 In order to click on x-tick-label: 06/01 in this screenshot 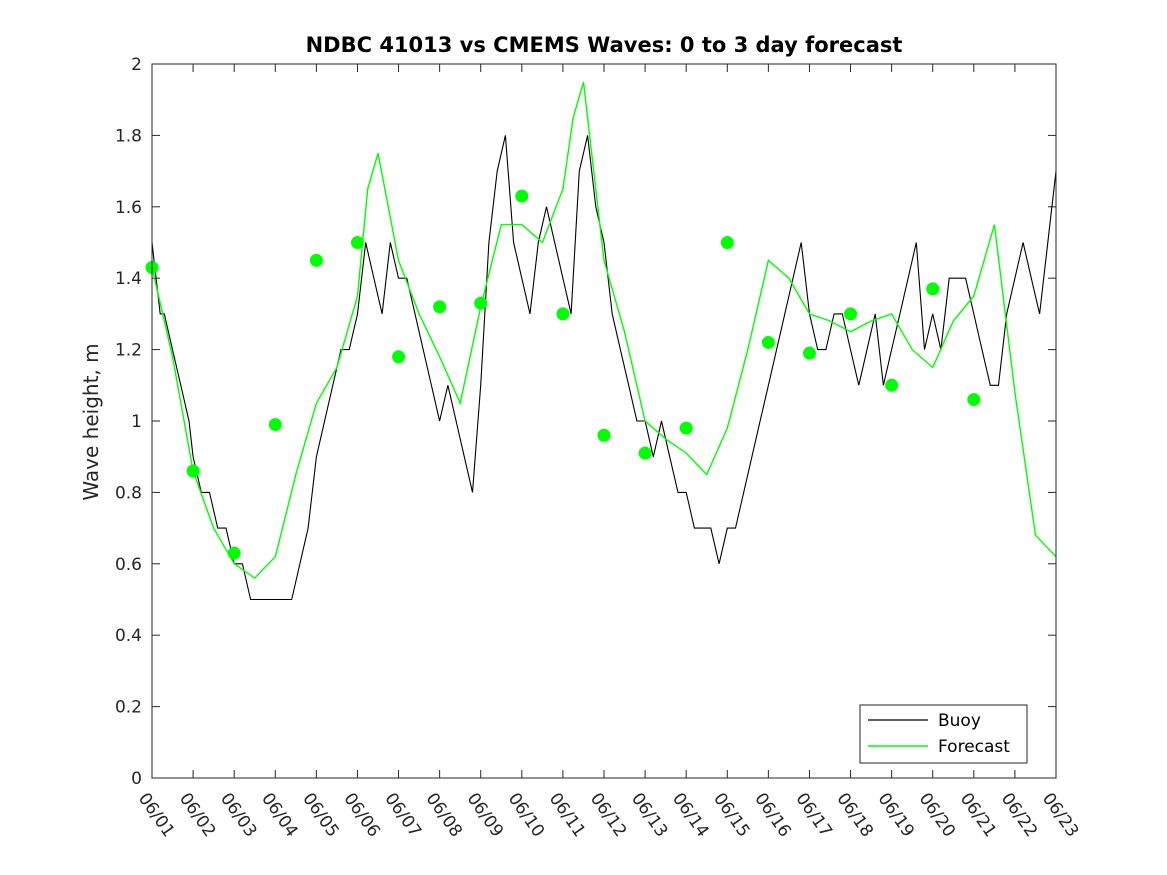, I will do `click(156, 815)`.